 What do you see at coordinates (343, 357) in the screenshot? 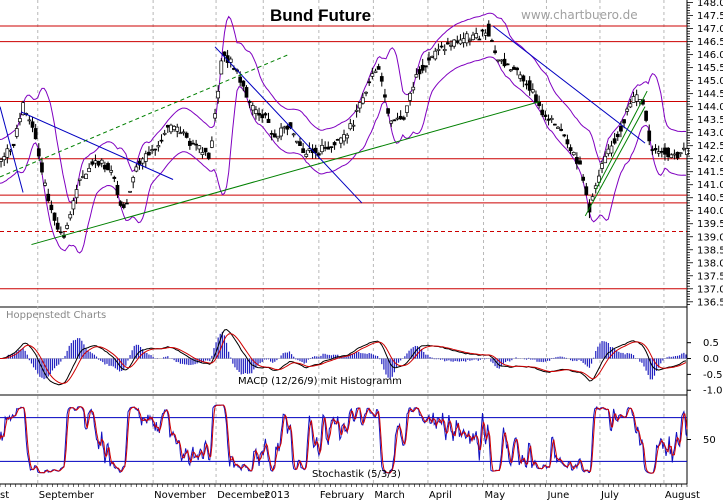
I see `macd-line` at bounding box center [343, 357].